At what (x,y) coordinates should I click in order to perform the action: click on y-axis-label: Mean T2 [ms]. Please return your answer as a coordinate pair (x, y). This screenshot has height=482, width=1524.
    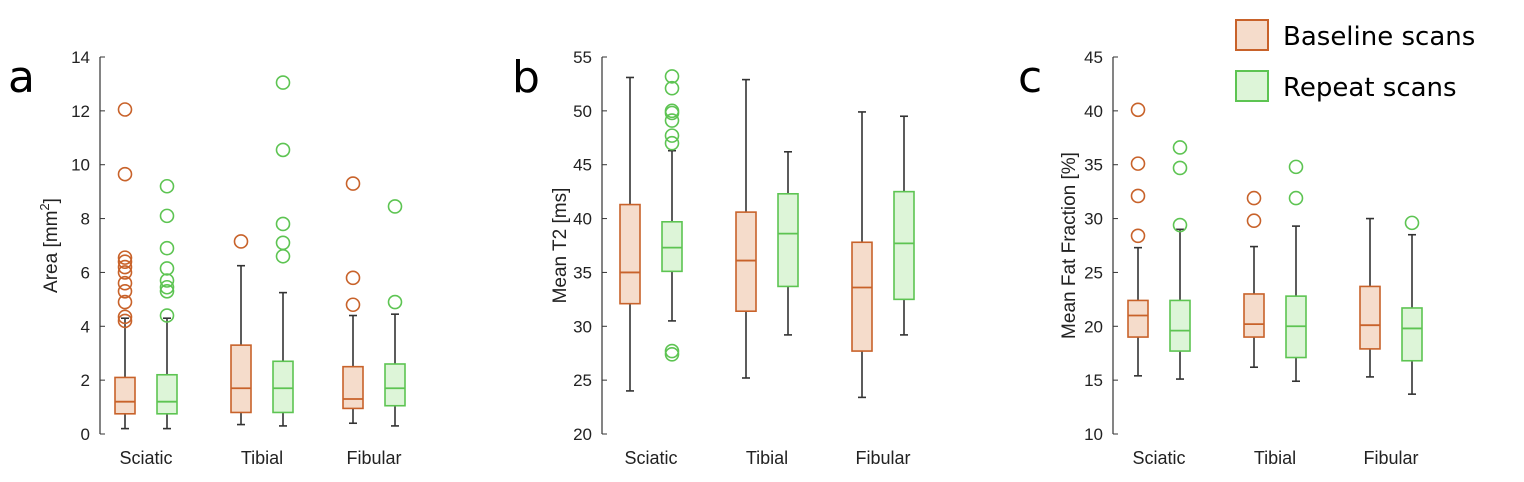
    Looking at the image, I should click on (560, 246).